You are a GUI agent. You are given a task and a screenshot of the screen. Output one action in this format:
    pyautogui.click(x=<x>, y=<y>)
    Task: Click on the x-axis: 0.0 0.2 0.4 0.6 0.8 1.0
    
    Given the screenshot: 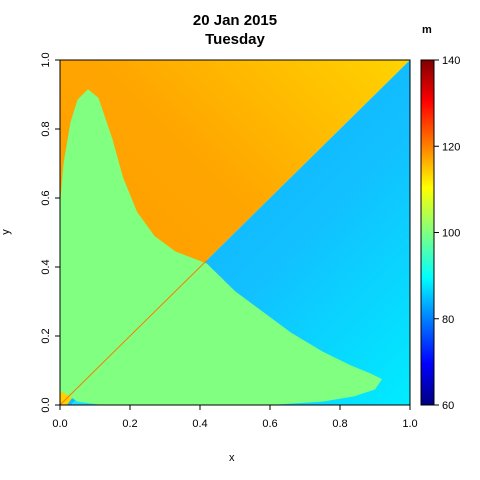 What is the action you would take?
    pyautogui.click(x=235, y=417)
    